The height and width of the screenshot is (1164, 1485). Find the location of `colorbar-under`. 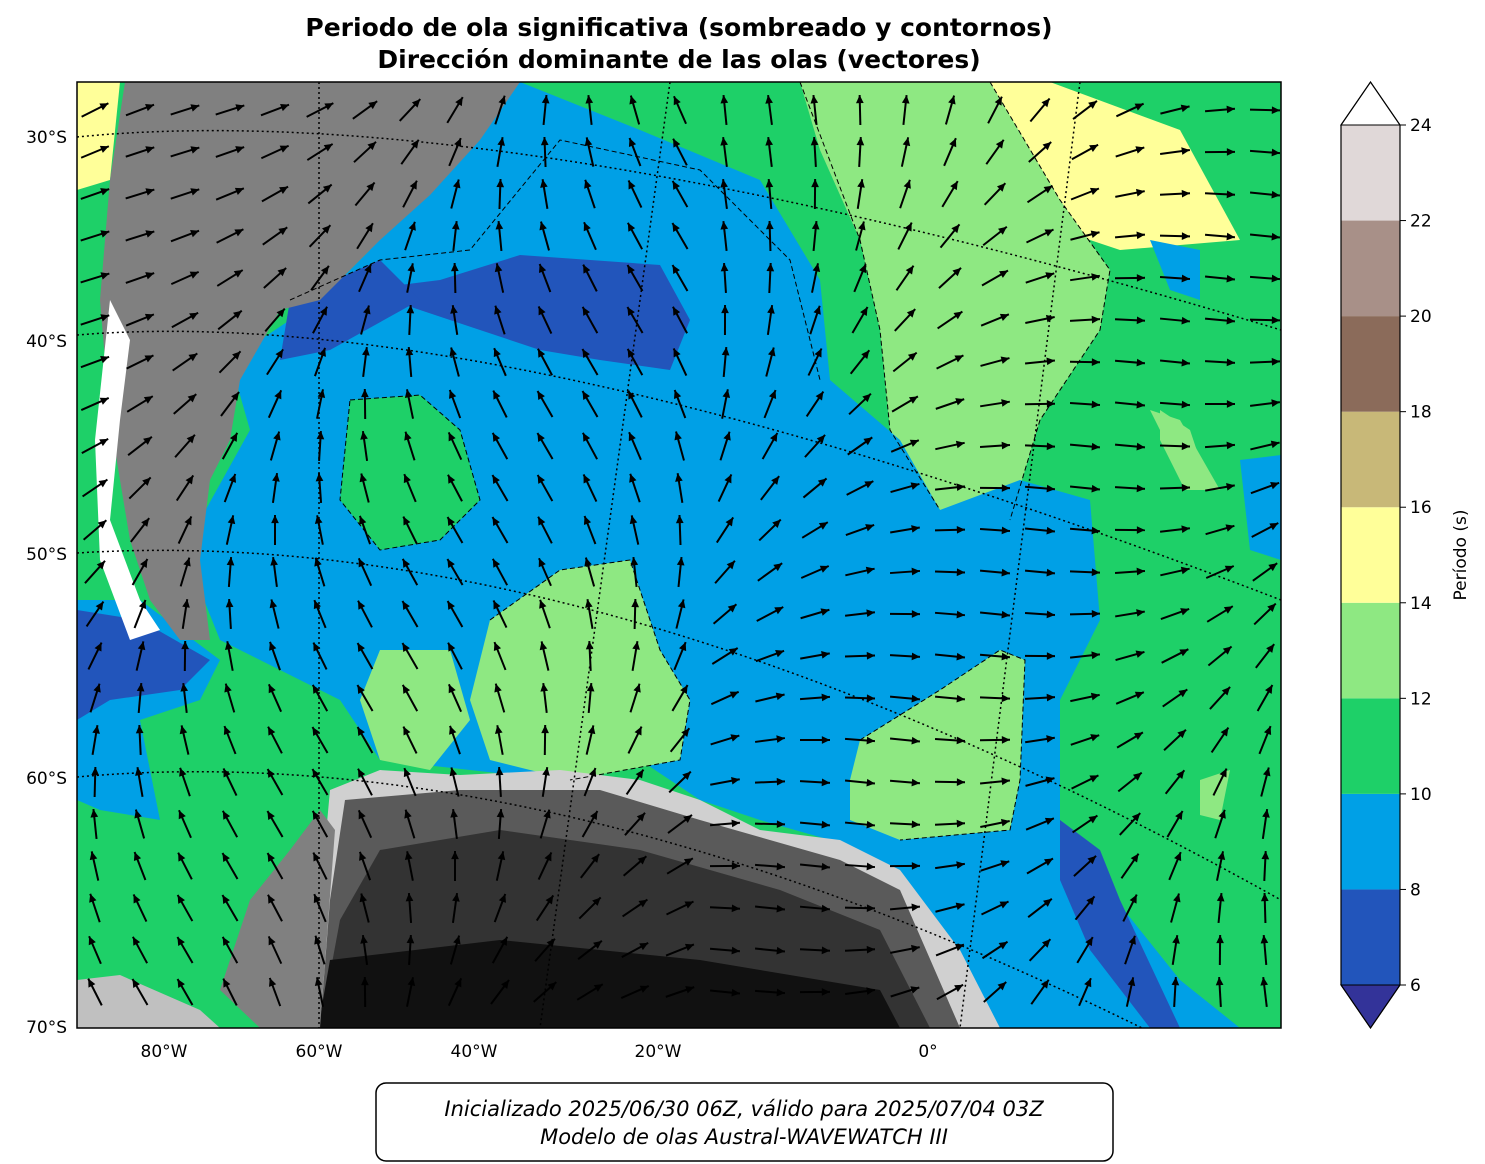

colorbar-under is located at coordinates (1370, 1006).